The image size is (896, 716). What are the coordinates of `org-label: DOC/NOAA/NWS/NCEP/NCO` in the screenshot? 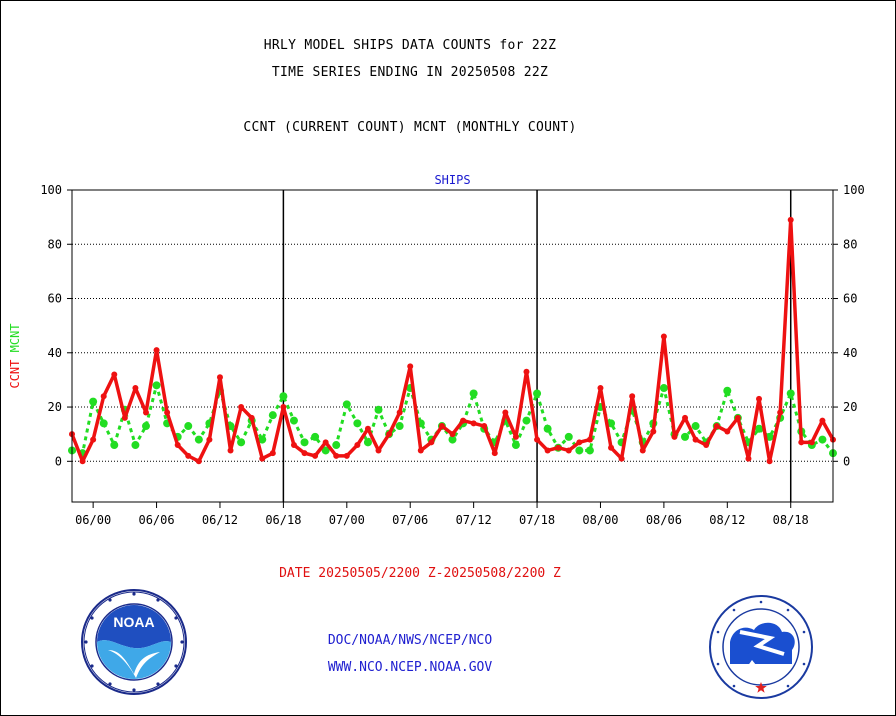 It's located at (410, 640).